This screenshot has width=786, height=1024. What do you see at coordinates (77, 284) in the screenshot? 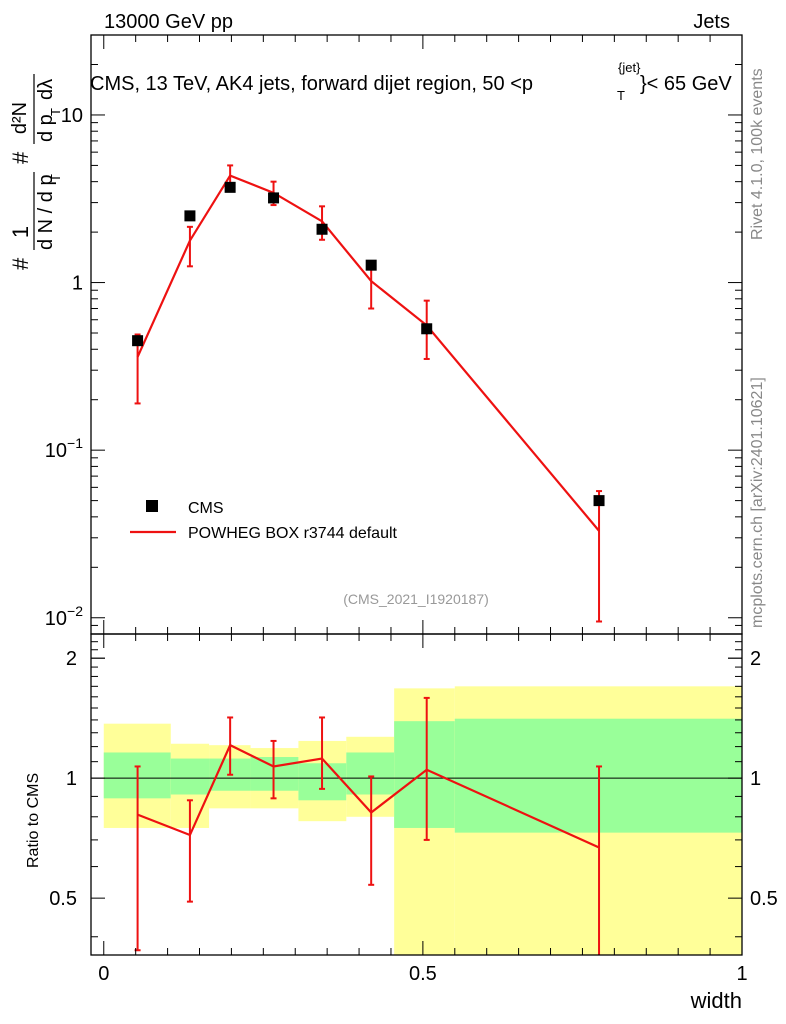
I see `y-tick-label-2: 1` at bounding box center [77, 284].